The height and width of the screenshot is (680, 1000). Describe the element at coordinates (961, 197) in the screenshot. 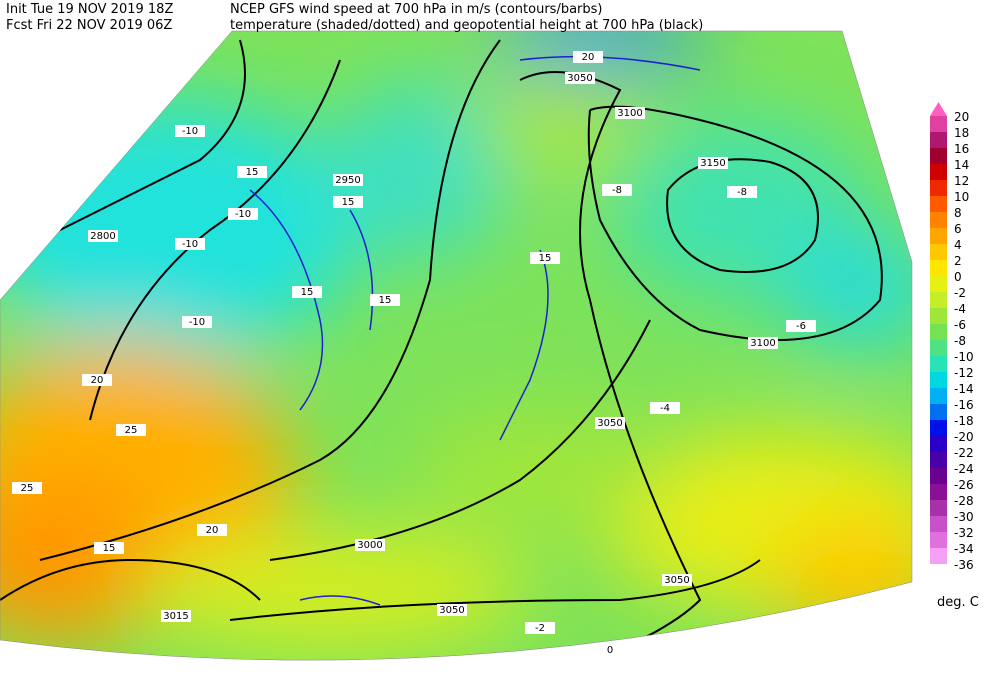

I see `colorbar-label: 10` at that location.